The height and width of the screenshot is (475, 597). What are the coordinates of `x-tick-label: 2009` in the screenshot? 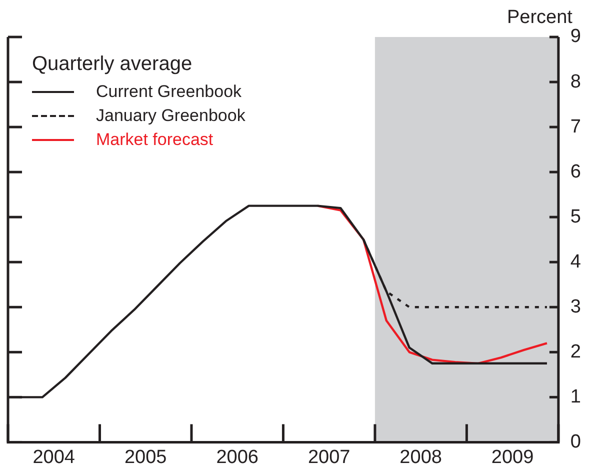 It's located at (512, 457).